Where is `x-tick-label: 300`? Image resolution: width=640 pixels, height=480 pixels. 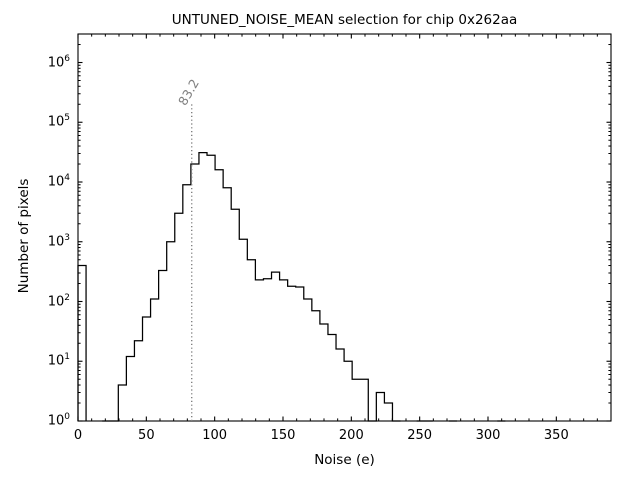
x-tick-label: 300 is located at coordinates (488, 435).